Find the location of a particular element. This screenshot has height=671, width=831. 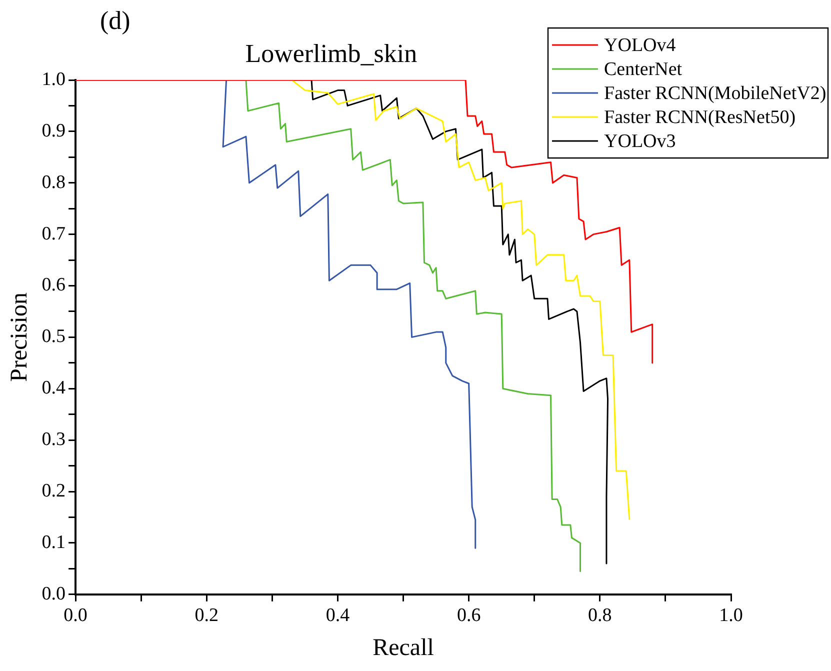

y-tick-label: 1.0 is located at coordinates (54, 79).